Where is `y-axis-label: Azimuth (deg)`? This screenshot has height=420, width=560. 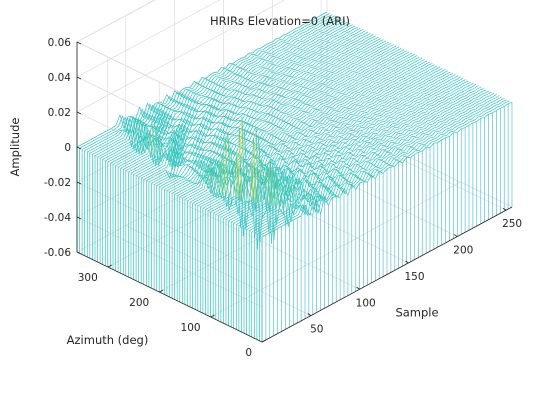
y-axis-label: Azimuth (deg) is located at coordinates (108, 340).